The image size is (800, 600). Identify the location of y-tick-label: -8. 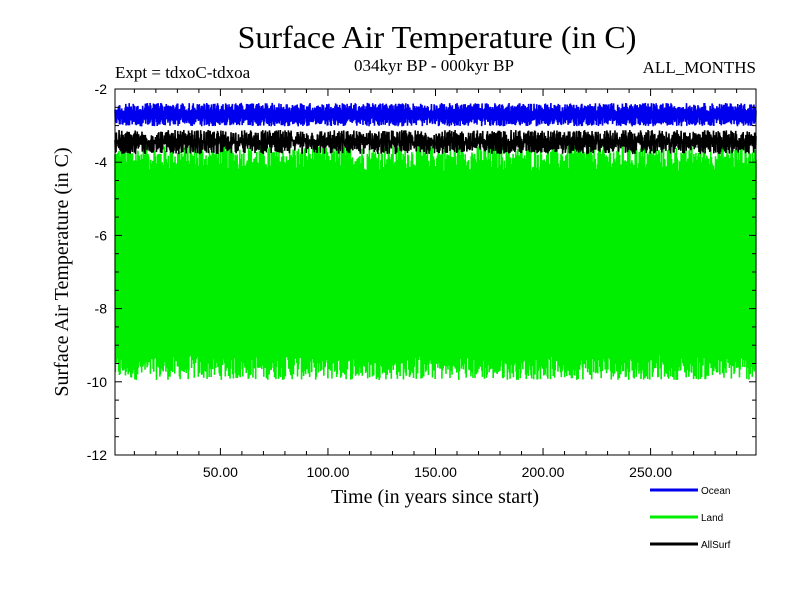
(101, 309).